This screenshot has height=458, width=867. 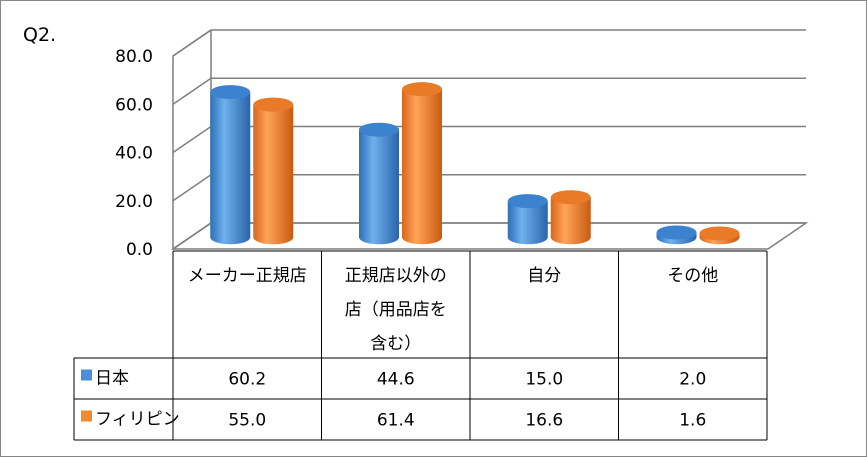 What do you see at coordinates (544, 421) in the screenshot?
I see `table-value: 16.6` at bounding box center [544, 421].